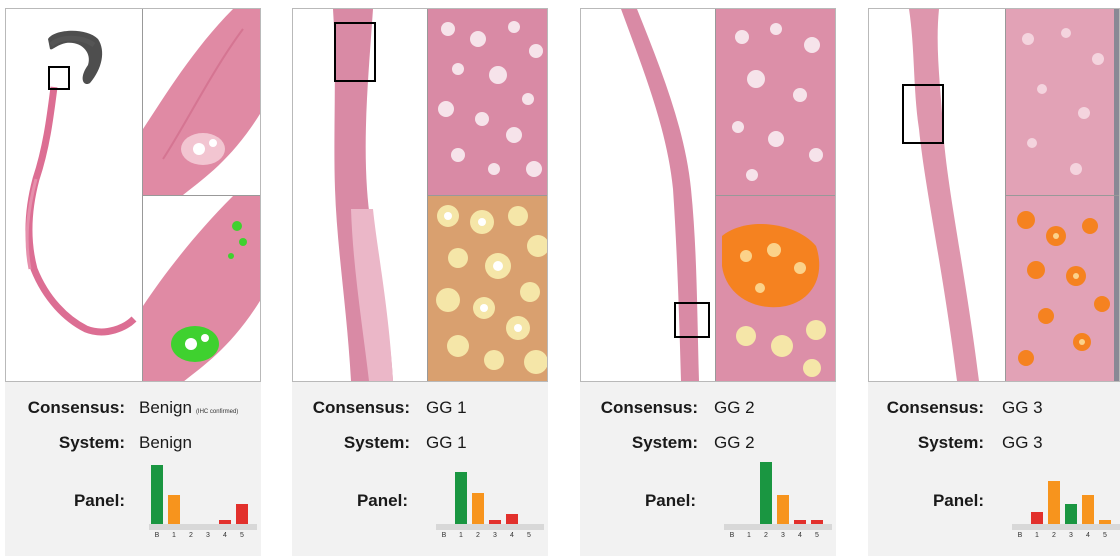  Describe the element at coordinates (189, 407) in the screenshot. I see `consensus-value: Benign (IHC confirmed)` at that location.